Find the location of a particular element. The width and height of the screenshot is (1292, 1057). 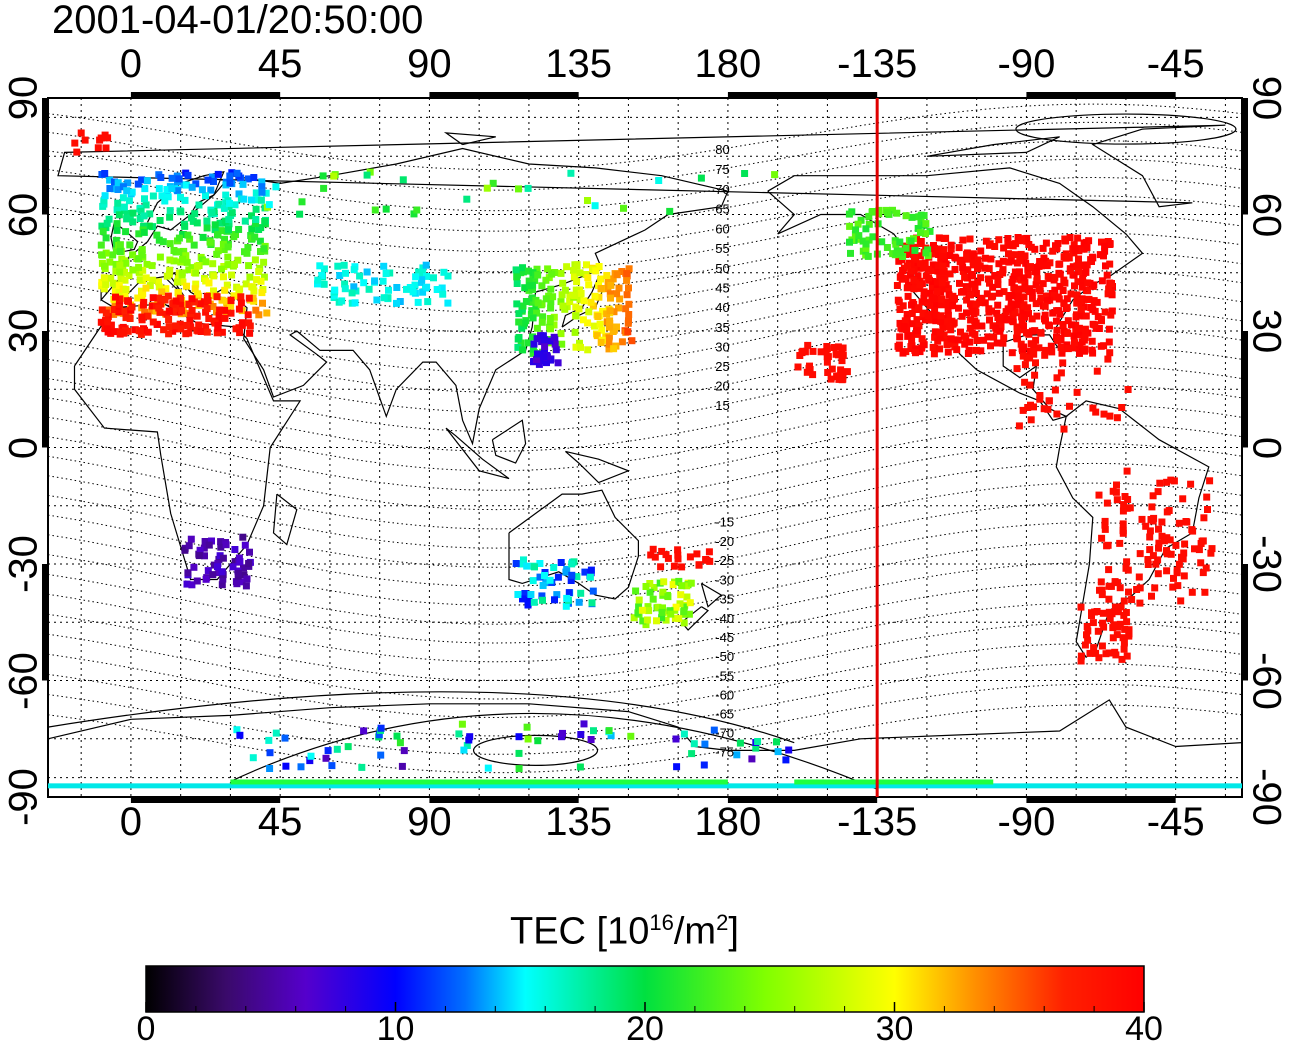

contour-label: -45 is located at coordinates (724, 637).